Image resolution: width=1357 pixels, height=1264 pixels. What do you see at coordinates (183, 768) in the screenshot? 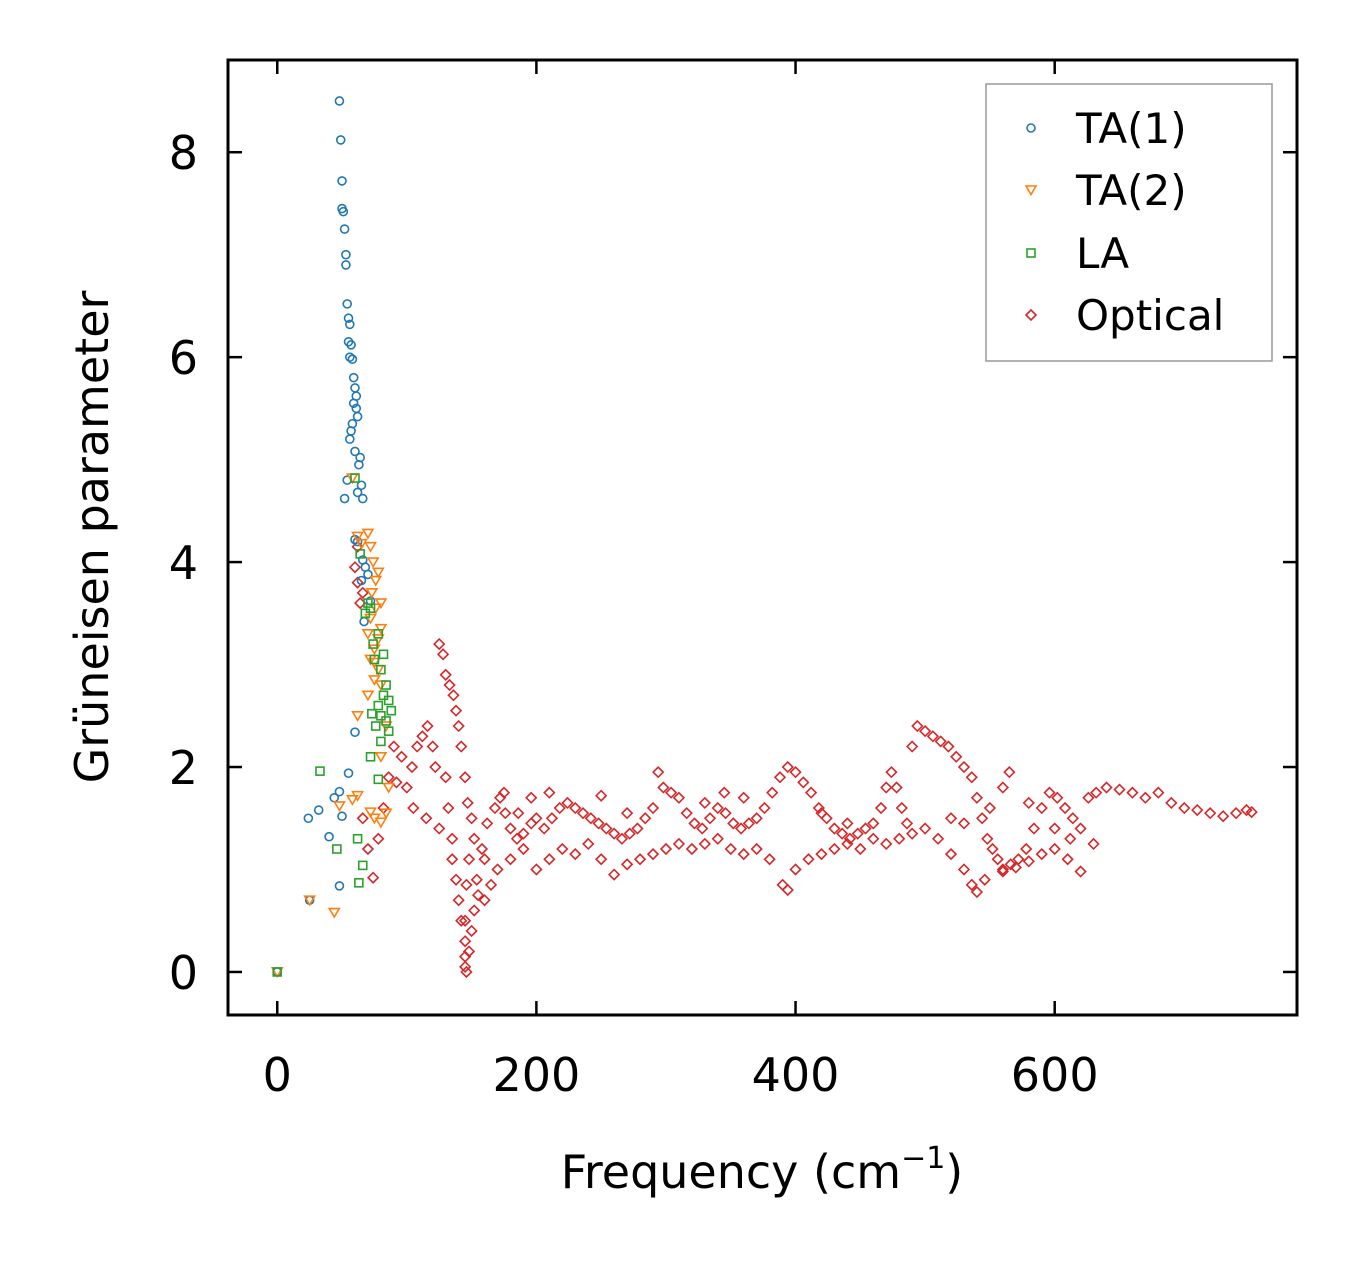
I see `y-tick-label: 2` at bounding box center [183, 768].